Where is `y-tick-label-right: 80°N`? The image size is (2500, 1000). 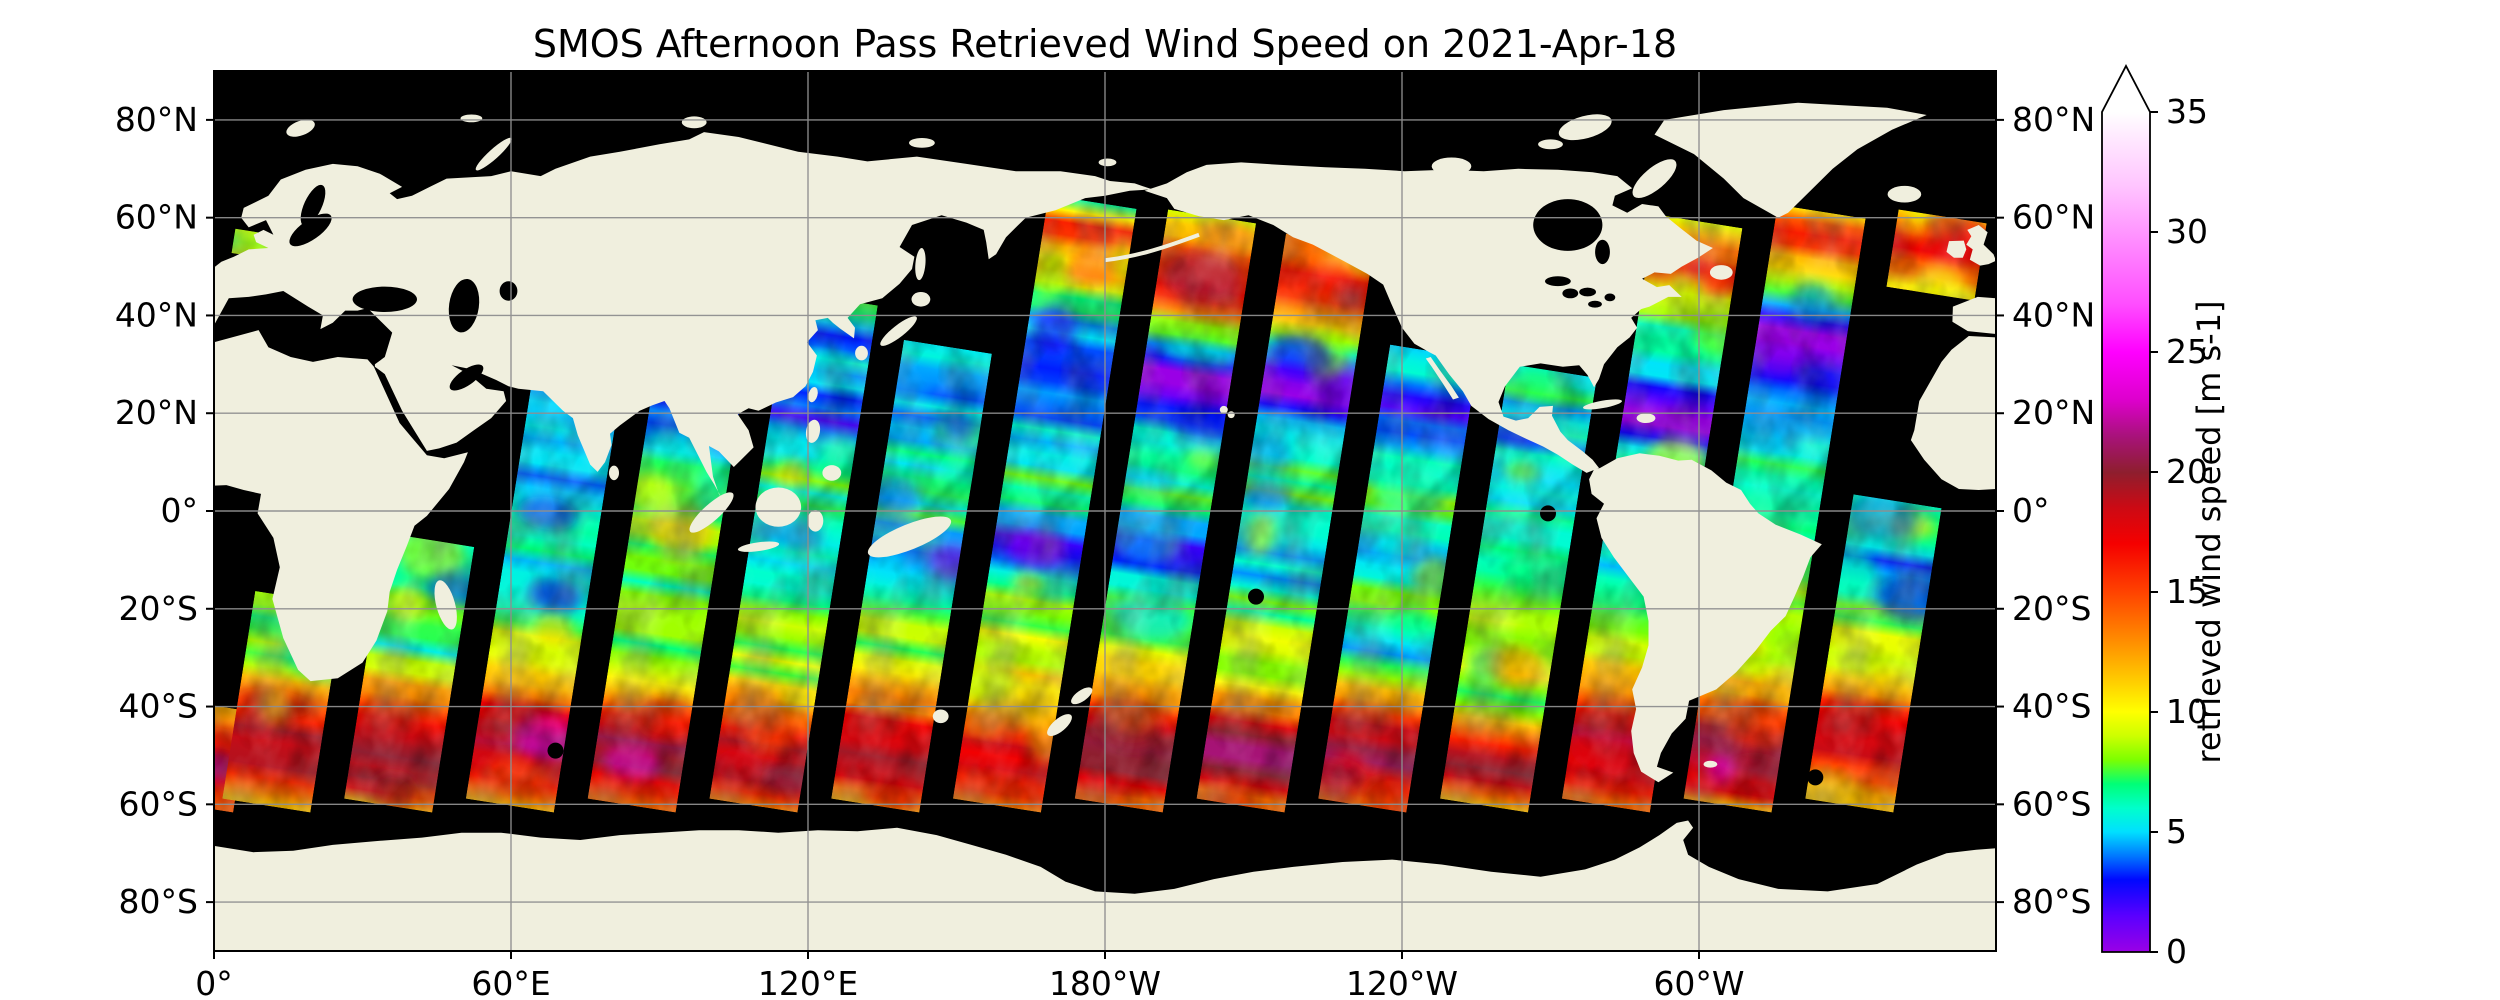
y-tick-label-right: 80°N is located at coordinates (2053, 119).